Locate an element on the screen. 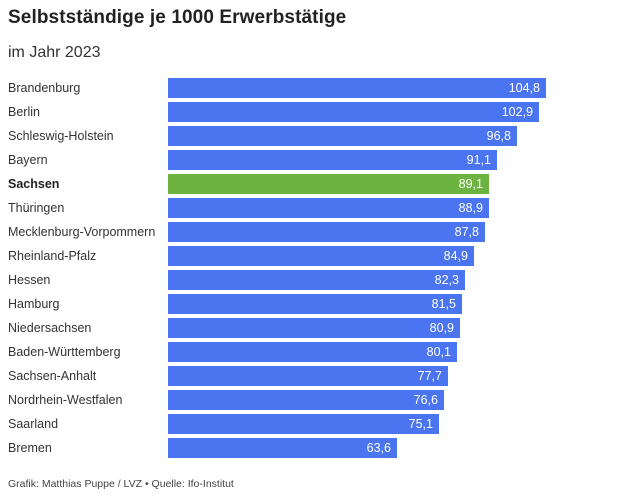 The image size is (634, 499). bar-row: Baden-Württemberg 80,1 is located at coordinates (317, 352).